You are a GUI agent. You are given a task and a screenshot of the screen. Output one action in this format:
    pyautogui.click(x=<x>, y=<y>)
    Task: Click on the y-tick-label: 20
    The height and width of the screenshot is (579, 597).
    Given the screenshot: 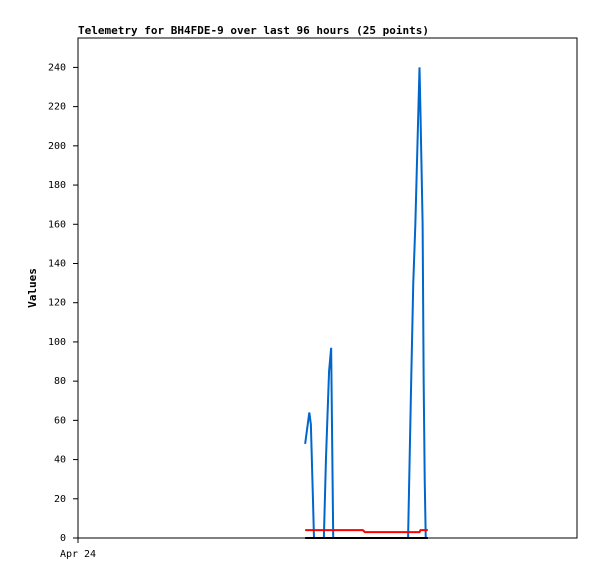 What is the action you would take?
    pyautogui.click(x=60, y=499)
    